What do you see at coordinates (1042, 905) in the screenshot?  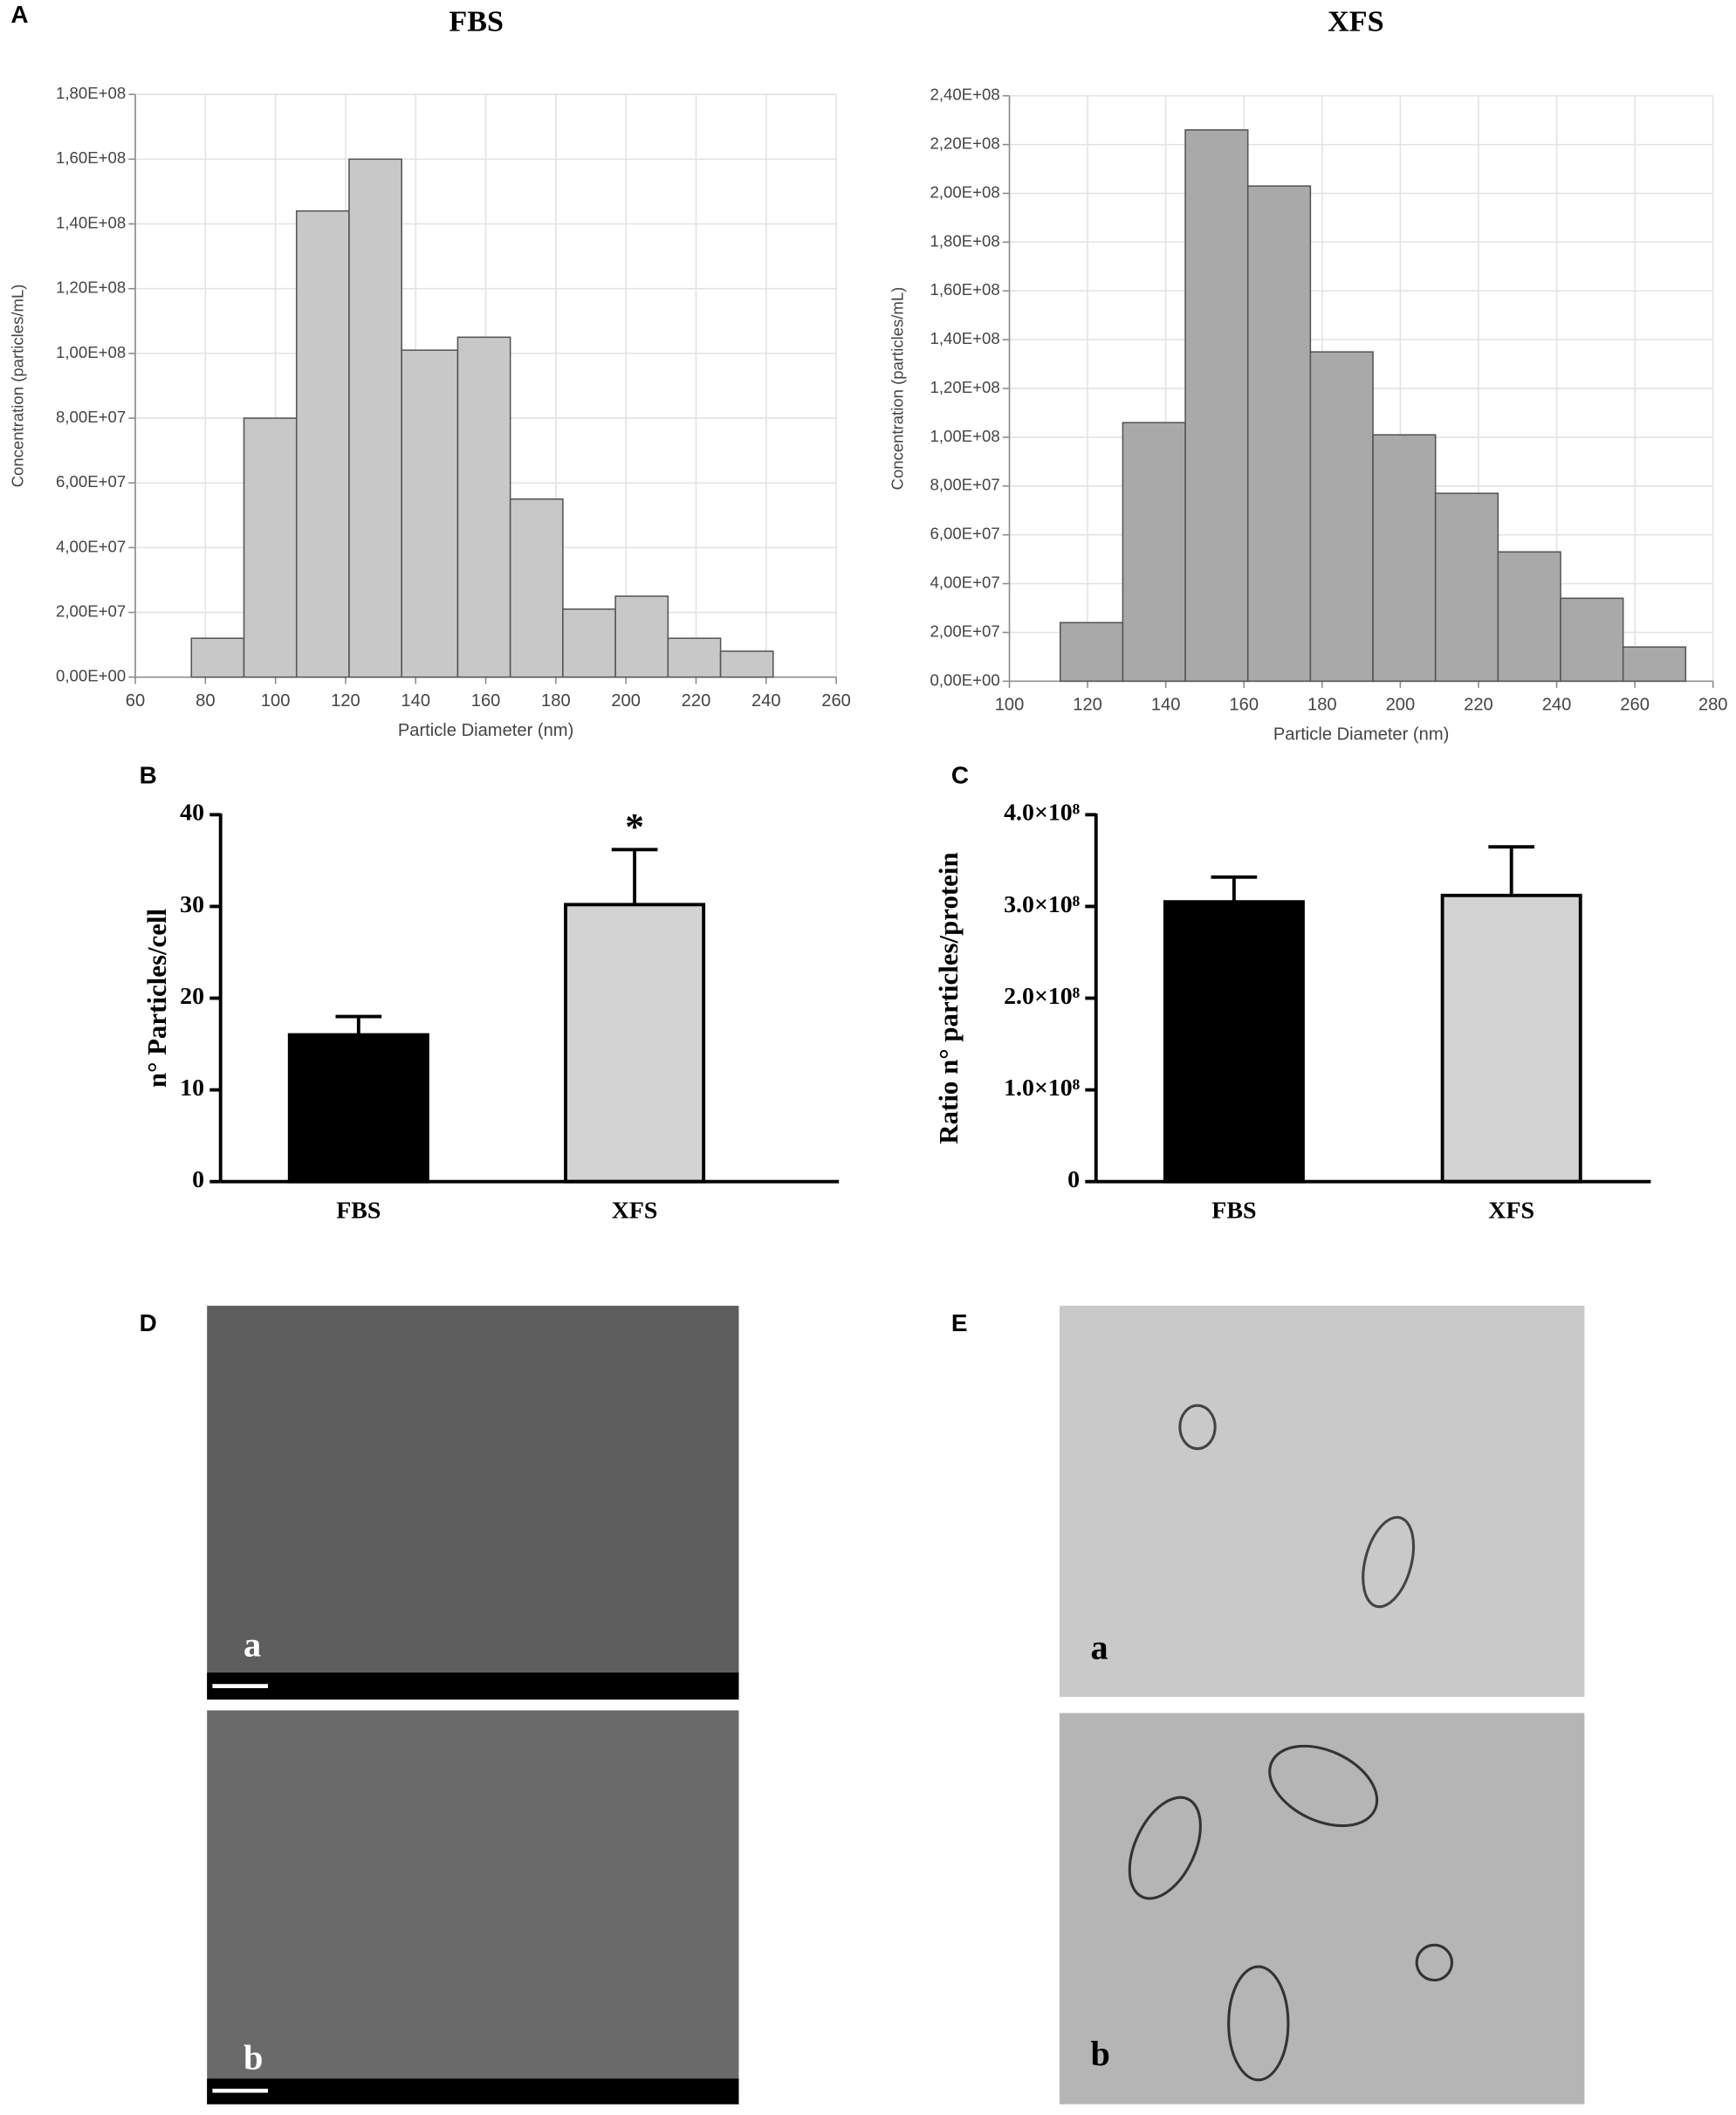 I see `y-tick-label: 3.0×10⁸` at bounding box center [1042, 905].